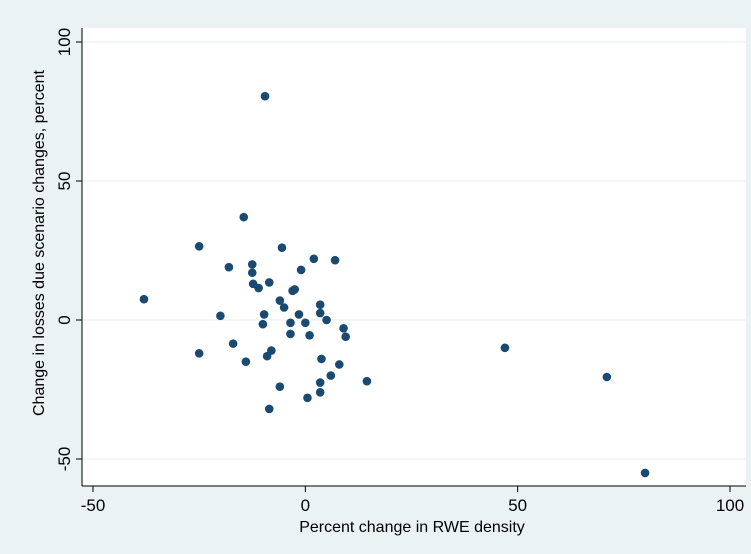  Describe the element at coordinates (517, 505) in the screenshot. I see `x-tick-label: 50` at that location.